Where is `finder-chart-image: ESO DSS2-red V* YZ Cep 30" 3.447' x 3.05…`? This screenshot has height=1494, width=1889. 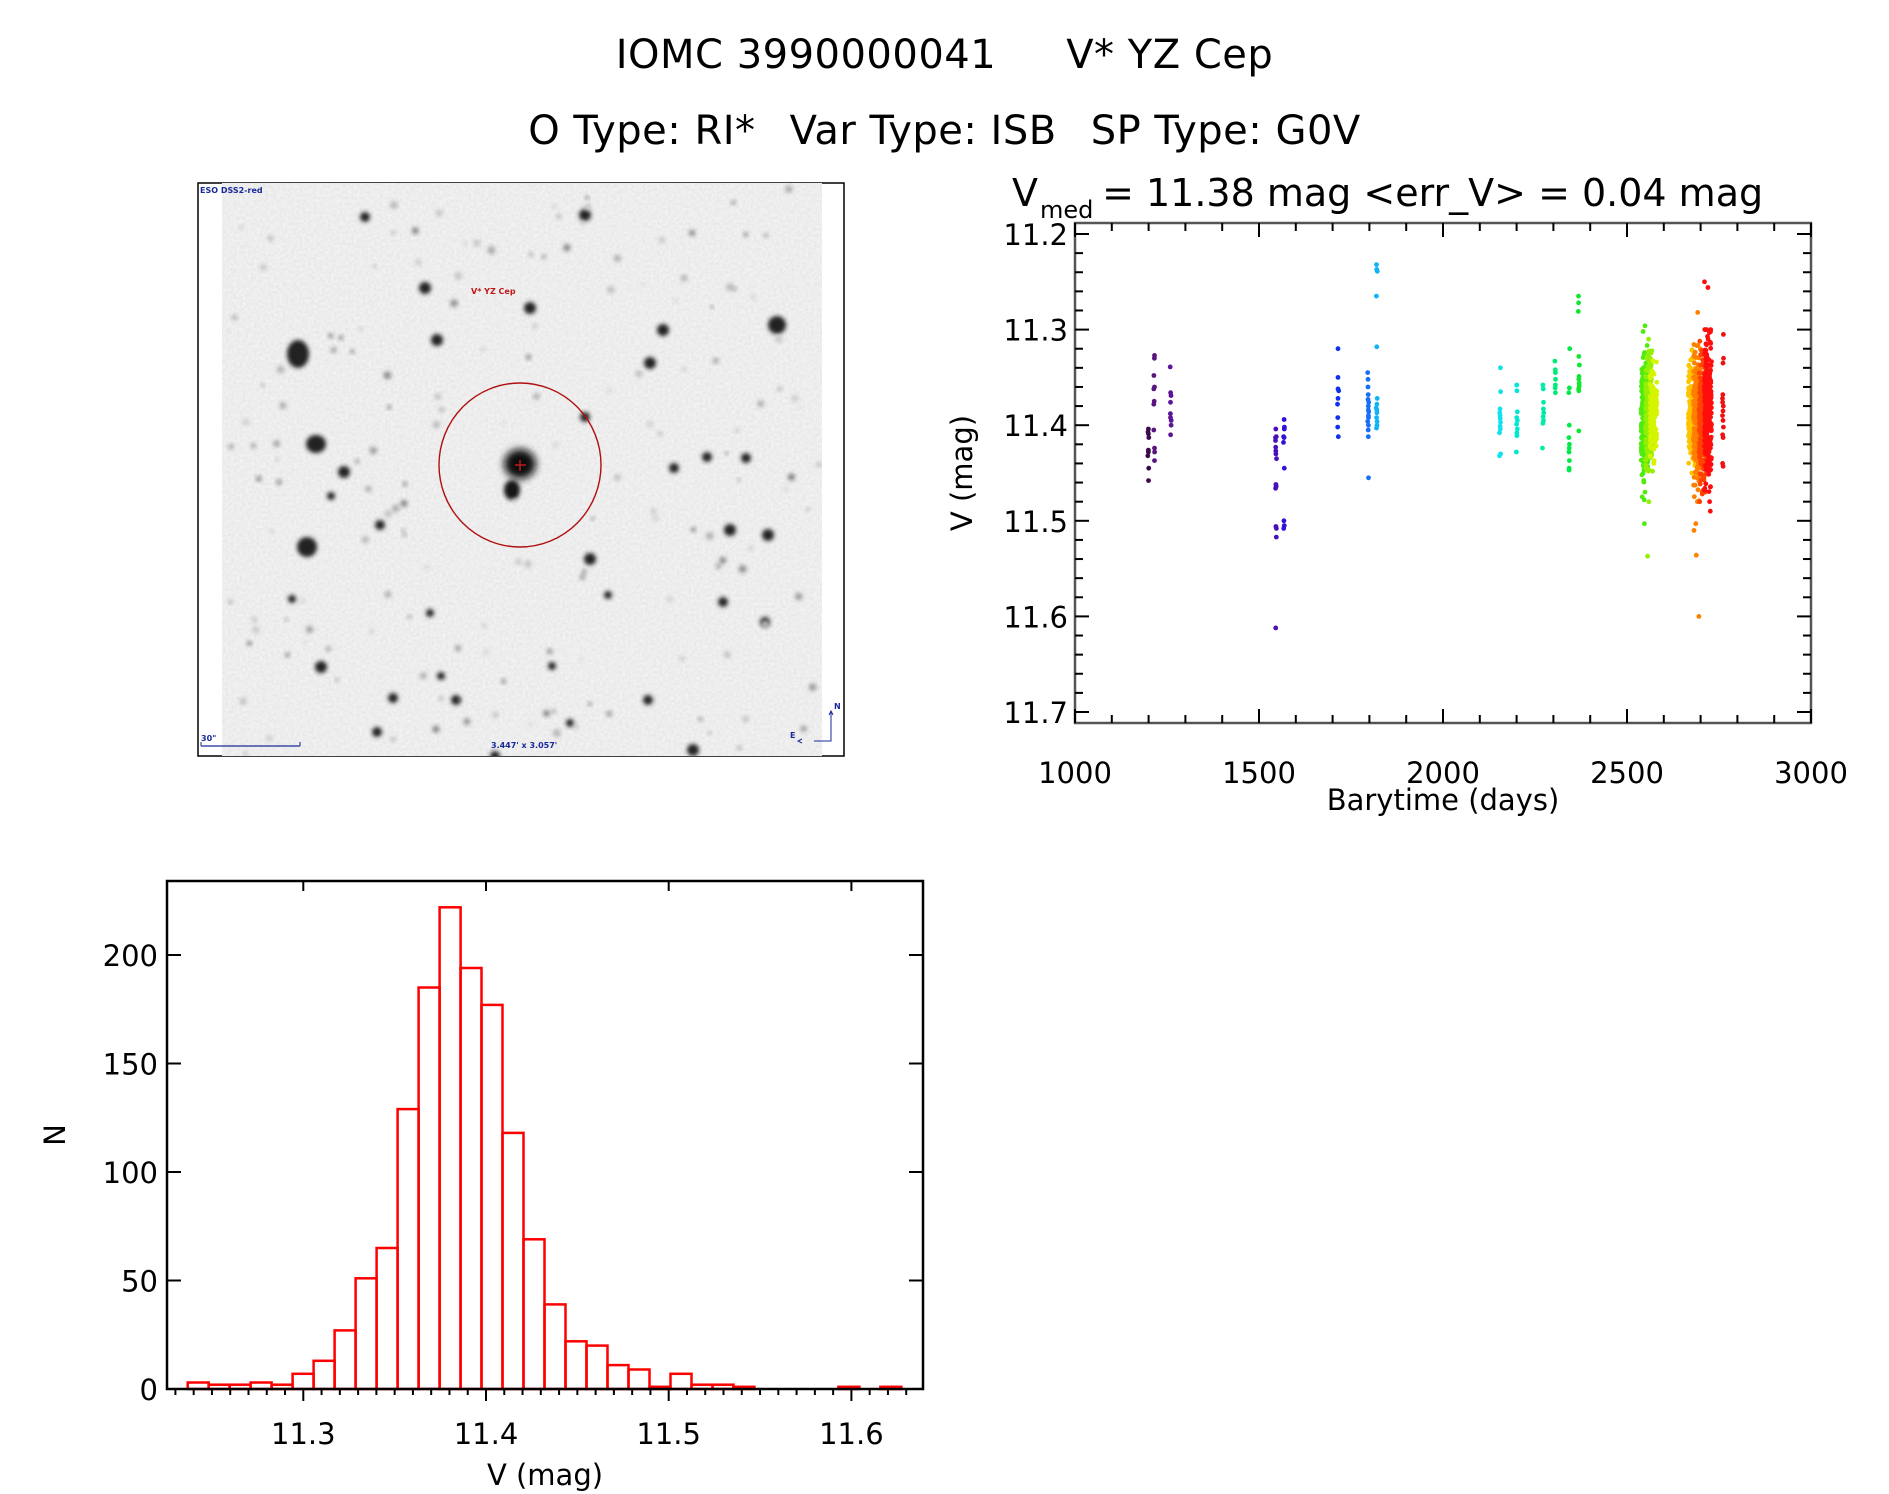
finder-chart-image: ESO DSS2-red V* YZ Cep 30" 3.447' x 3.05… is located at coordinates (521, 469).